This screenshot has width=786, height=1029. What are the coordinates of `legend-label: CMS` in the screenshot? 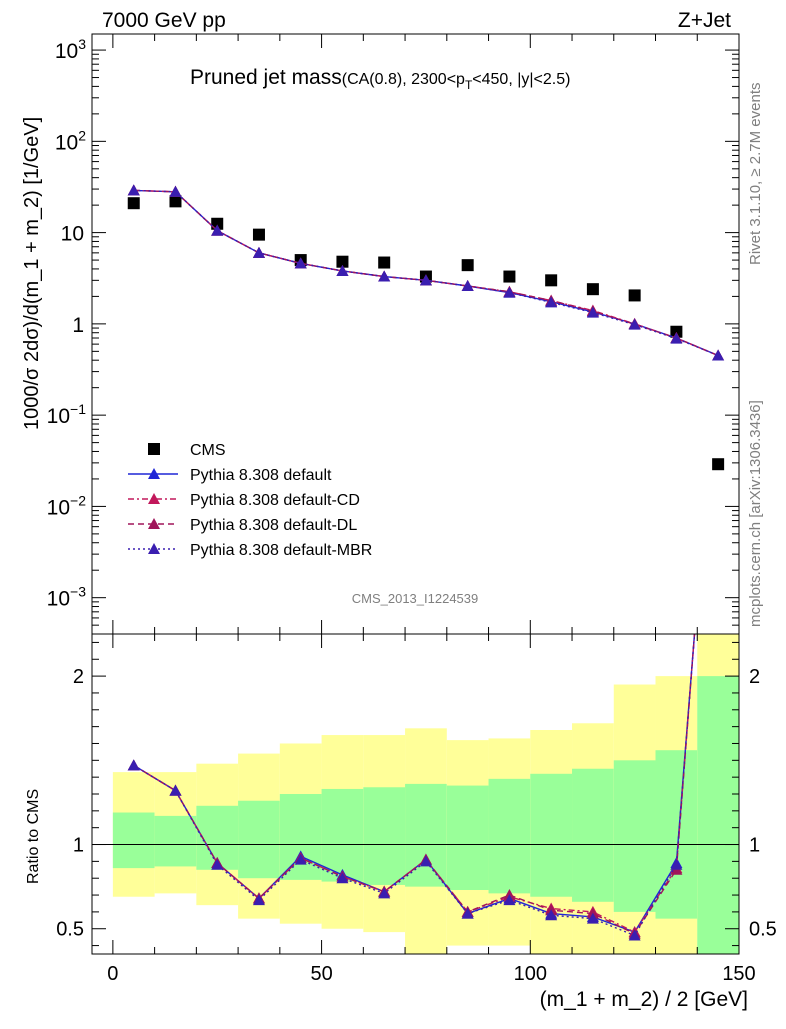 It's located at (208, 450).